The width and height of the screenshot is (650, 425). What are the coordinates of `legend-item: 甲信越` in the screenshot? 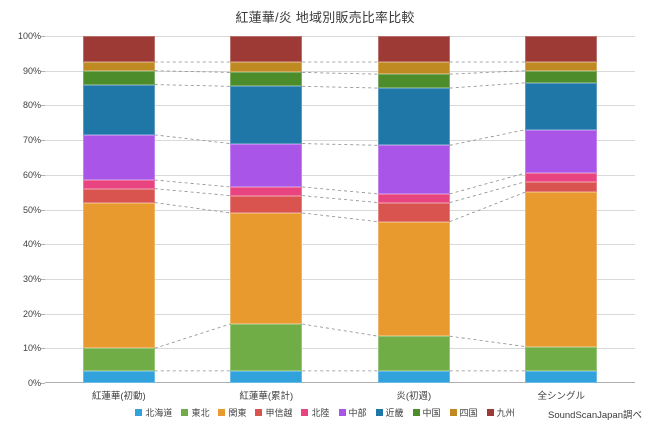 It's located at (273, 412).